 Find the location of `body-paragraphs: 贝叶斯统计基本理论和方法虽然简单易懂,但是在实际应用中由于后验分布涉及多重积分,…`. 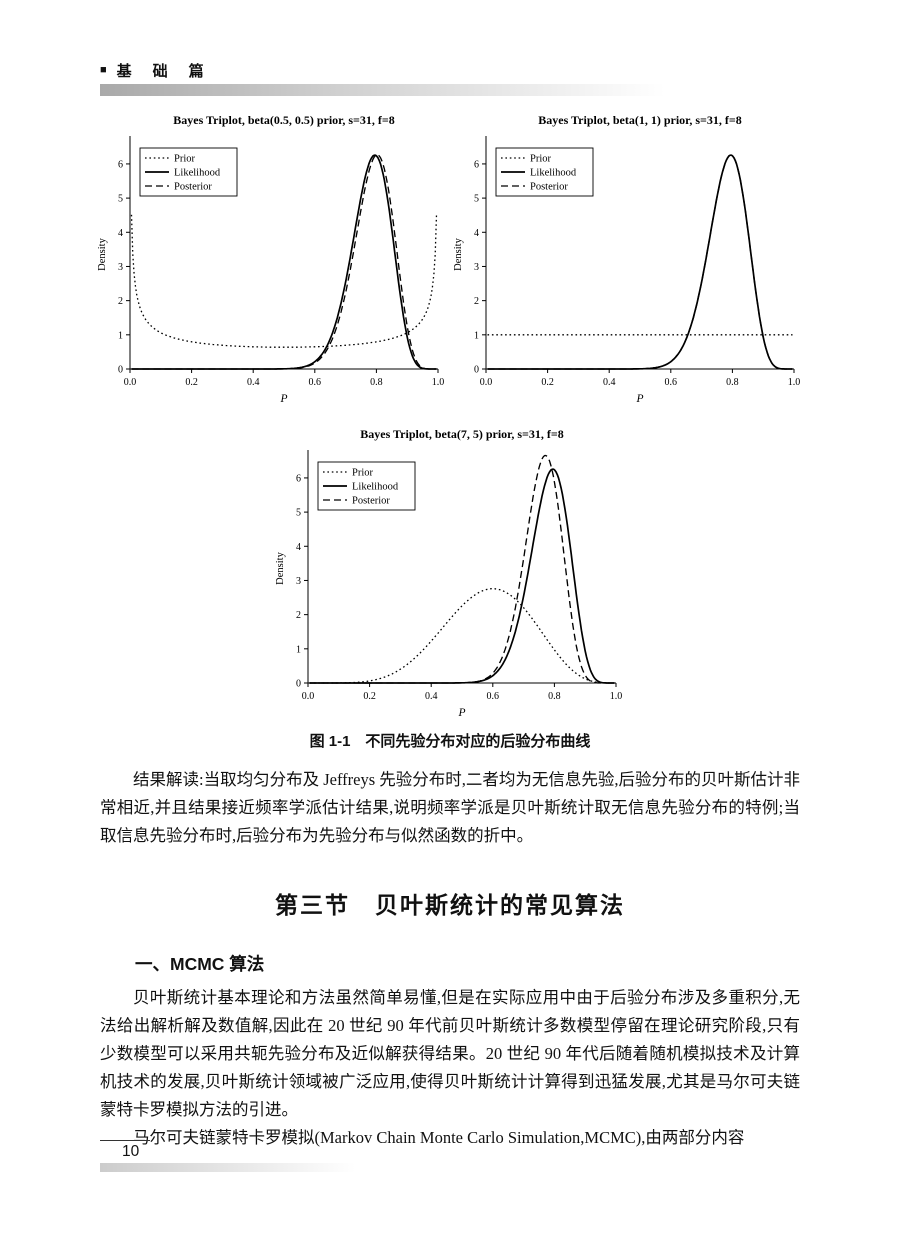

body-paragraphs: 贝叶斯统计基本理论和方法虽然简单易懂,但是在实际应用中由于后验分布涉及多重积分,… is located at coordinates (450, 1068).